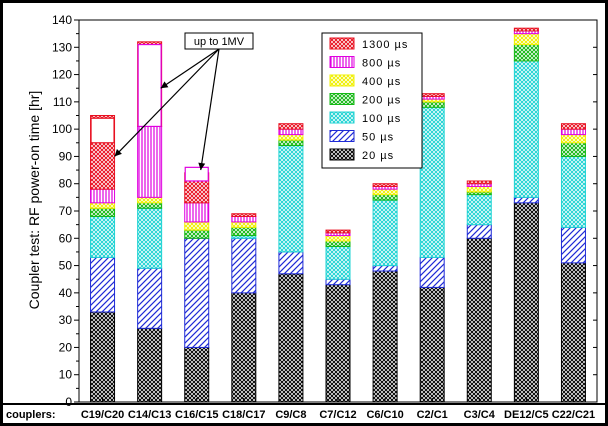 This screenshot has width=608, height=426. What do you see at coordinates (480, 415) in the screenshot?
I see `x-tick-label: C3/C4` at bounding box center [480, 415].